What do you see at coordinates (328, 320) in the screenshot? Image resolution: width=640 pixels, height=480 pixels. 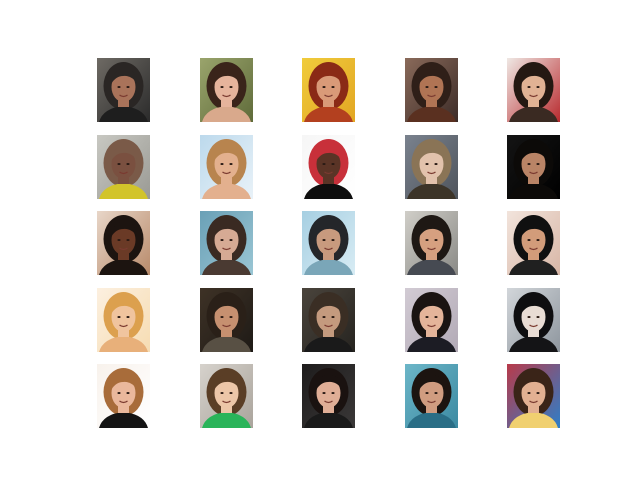 I see `face-thumbnail-r4-c3` at bounding box center [328, 320].